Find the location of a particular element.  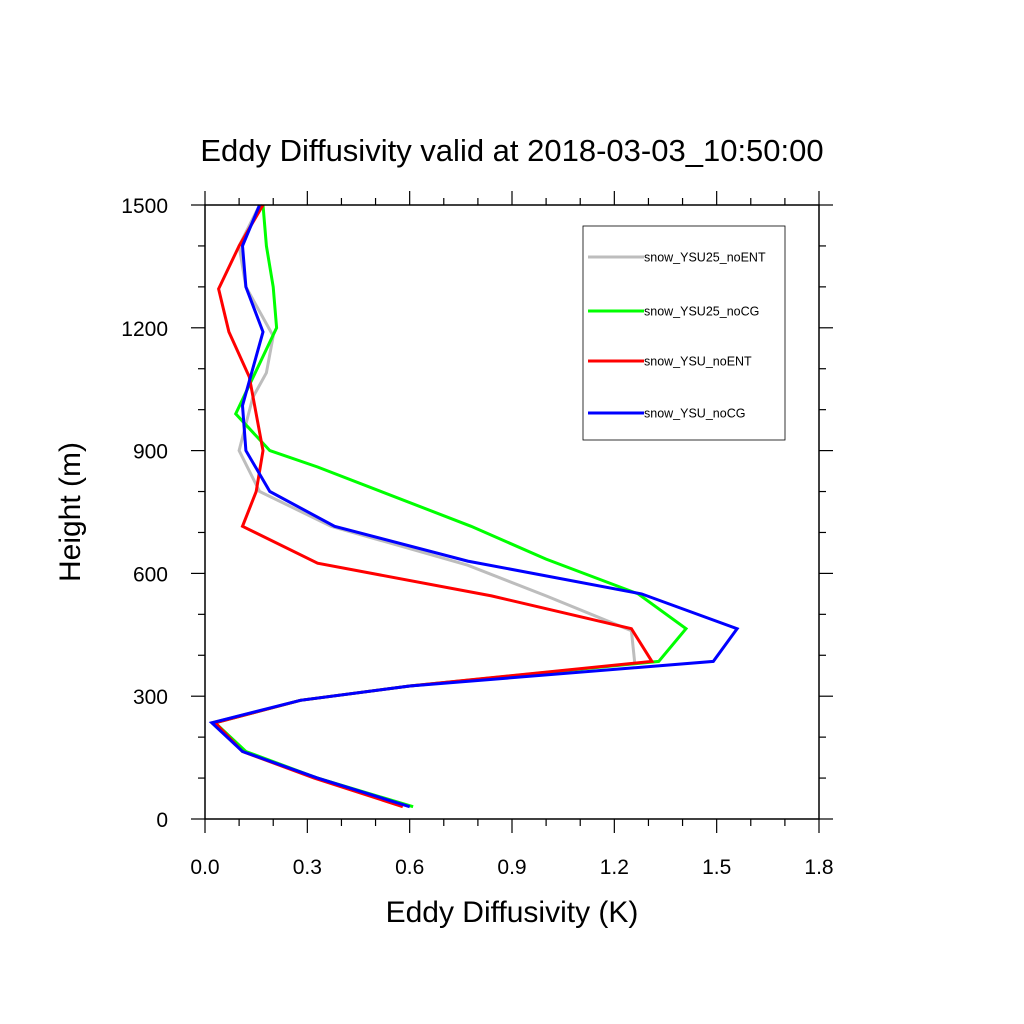

x-tick-label: 1.5 is located at coordinates (716, 867).